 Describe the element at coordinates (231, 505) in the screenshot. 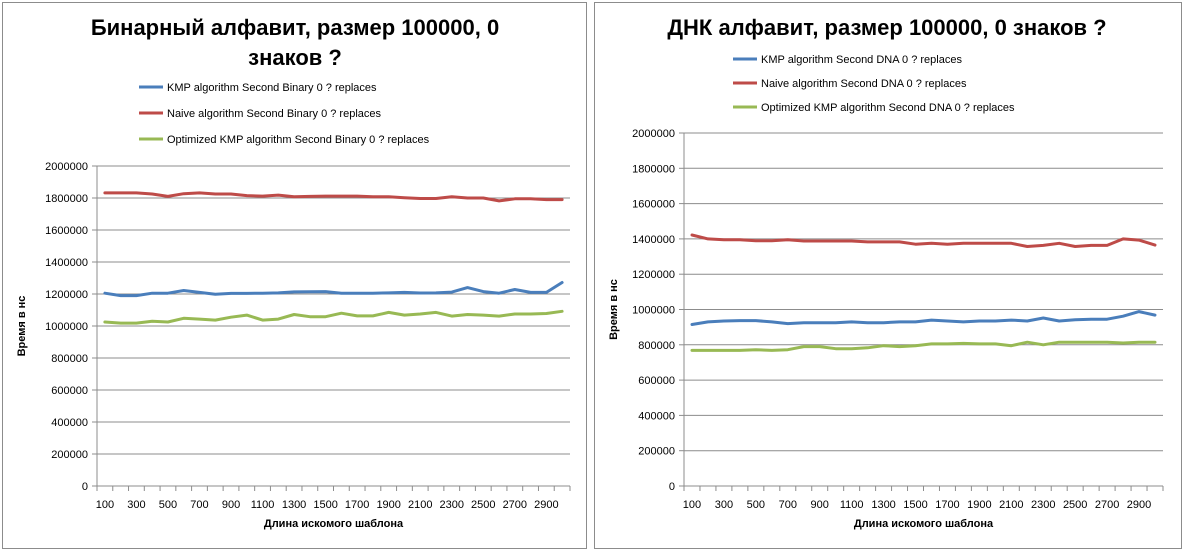

I see `binary-x-tick-label-900: 900` at that location.